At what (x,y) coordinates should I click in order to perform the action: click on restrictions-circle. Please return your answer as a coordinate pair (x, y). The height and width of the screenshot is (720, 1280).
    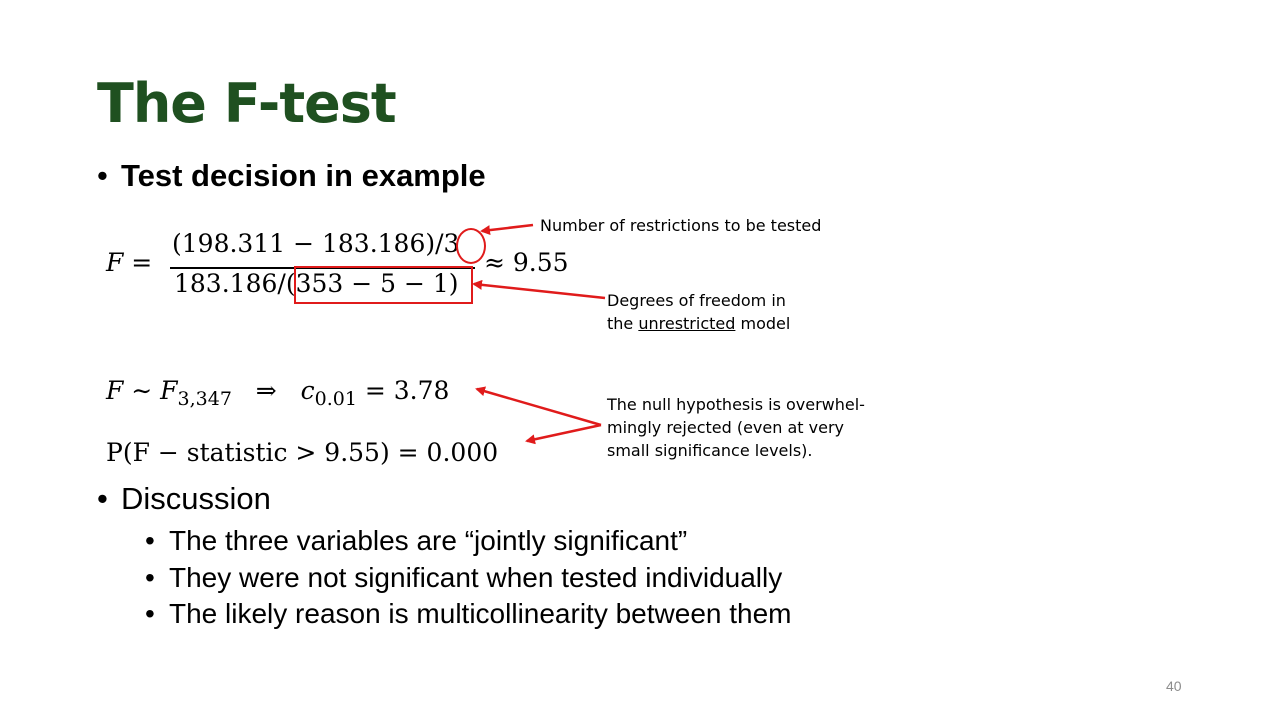
    Looking at the image, I should click on (471, 246).